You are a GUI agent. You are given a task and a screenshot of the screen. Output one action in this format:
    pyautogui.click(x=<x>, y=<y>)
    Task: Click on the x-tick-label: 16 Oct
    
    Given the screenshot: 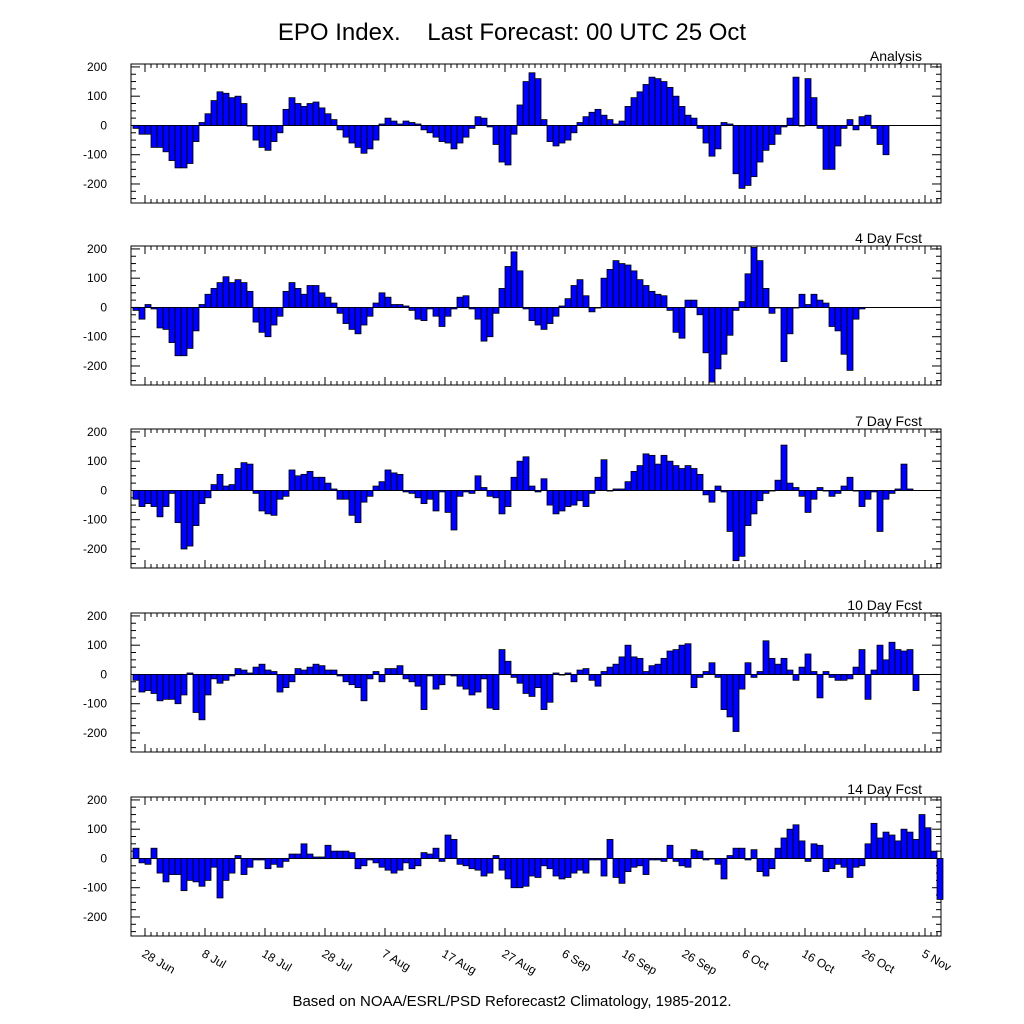 What is the action you would take?
    pyautogui.click(x=819, y=961)
    